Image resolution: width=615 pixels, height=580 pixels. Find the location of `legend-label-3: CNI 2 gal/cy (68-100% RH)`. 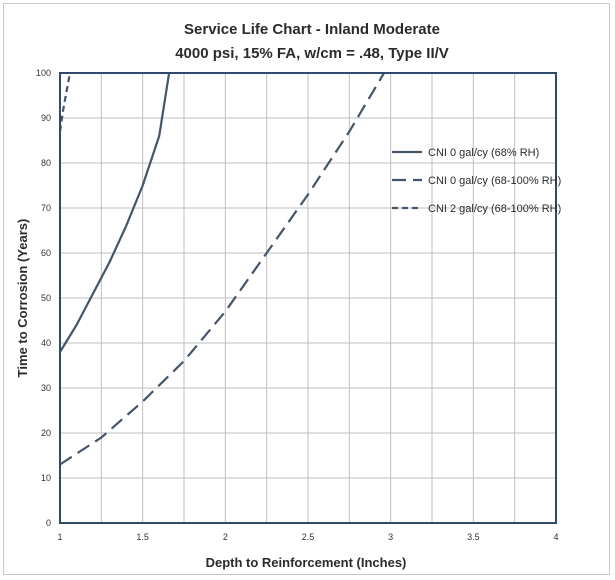

legend-label-3: CNI 2 gal/cy (68-100% RH) is located at coordinates (494, 209).